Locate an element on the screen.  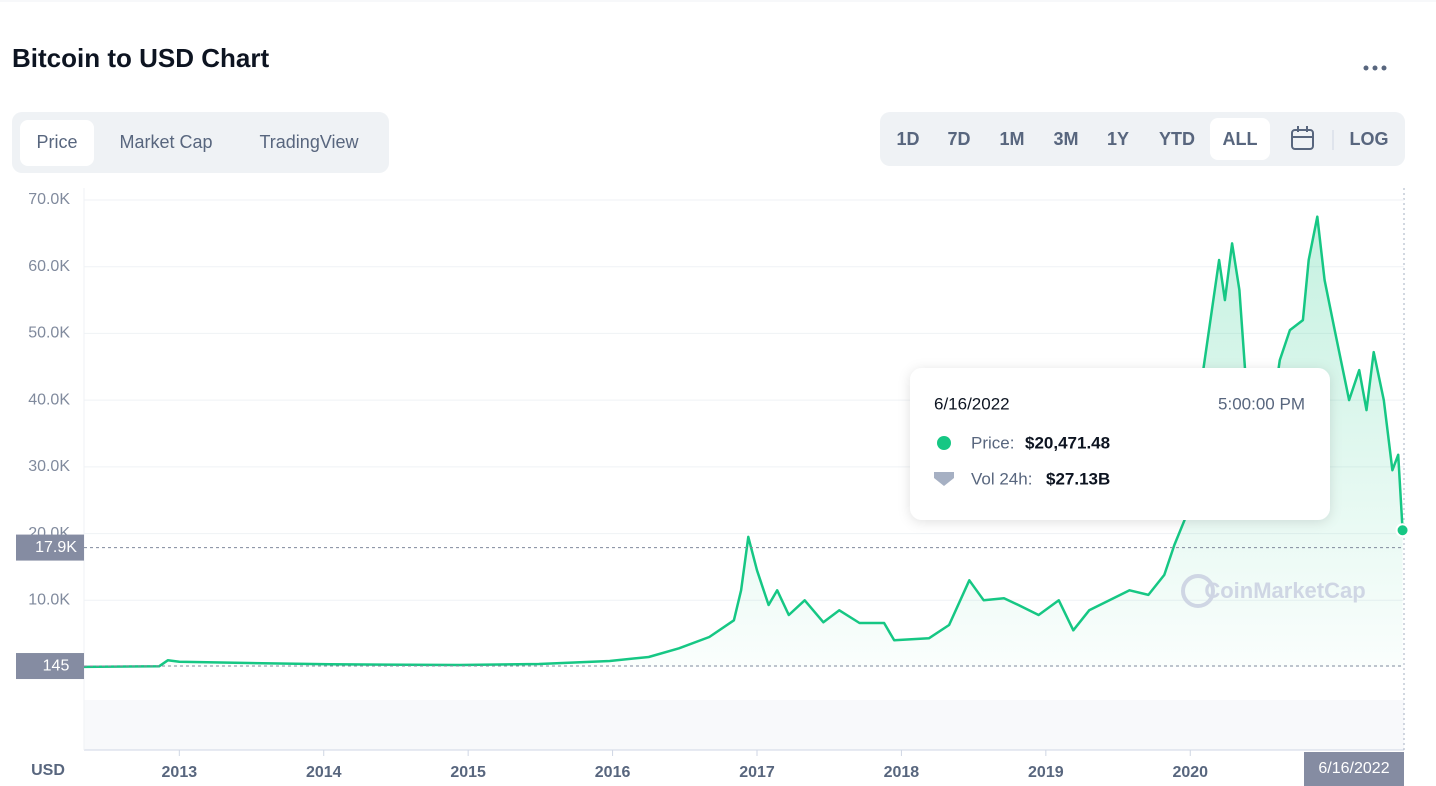
range-button: 3M is located at coordinates (1065, 139).